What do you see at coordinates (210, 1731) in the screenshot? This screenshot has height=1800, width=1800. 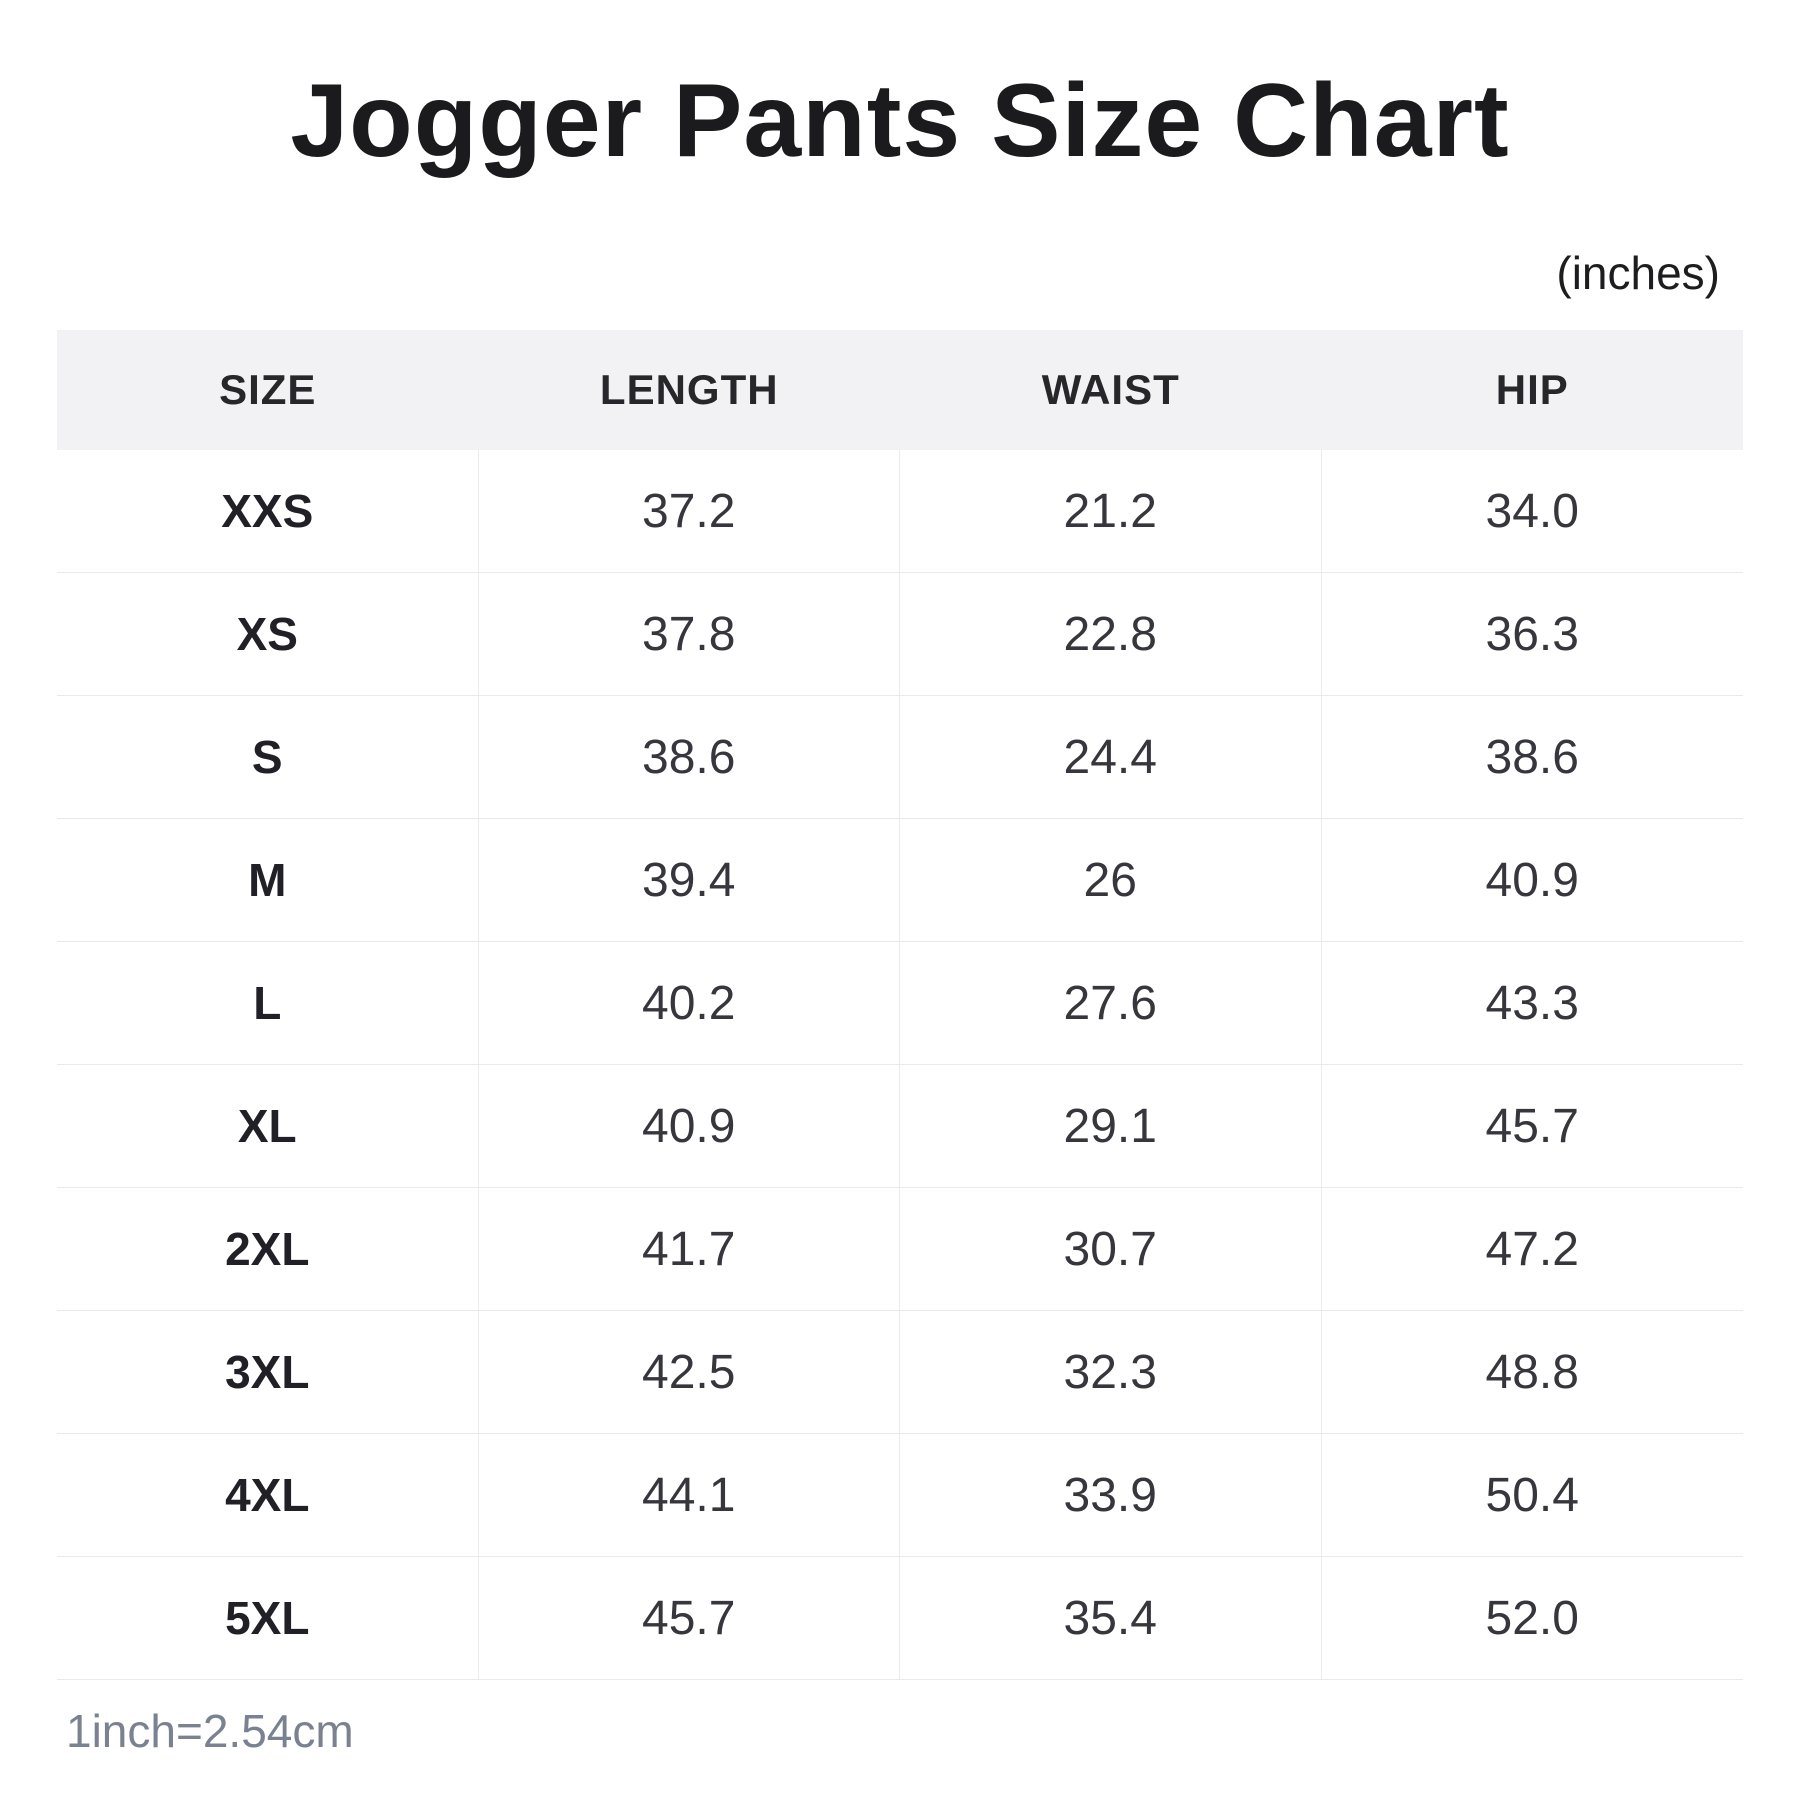 I see `conversion-note: 1inch=2.54cm` at bounding box center [210, 1731].